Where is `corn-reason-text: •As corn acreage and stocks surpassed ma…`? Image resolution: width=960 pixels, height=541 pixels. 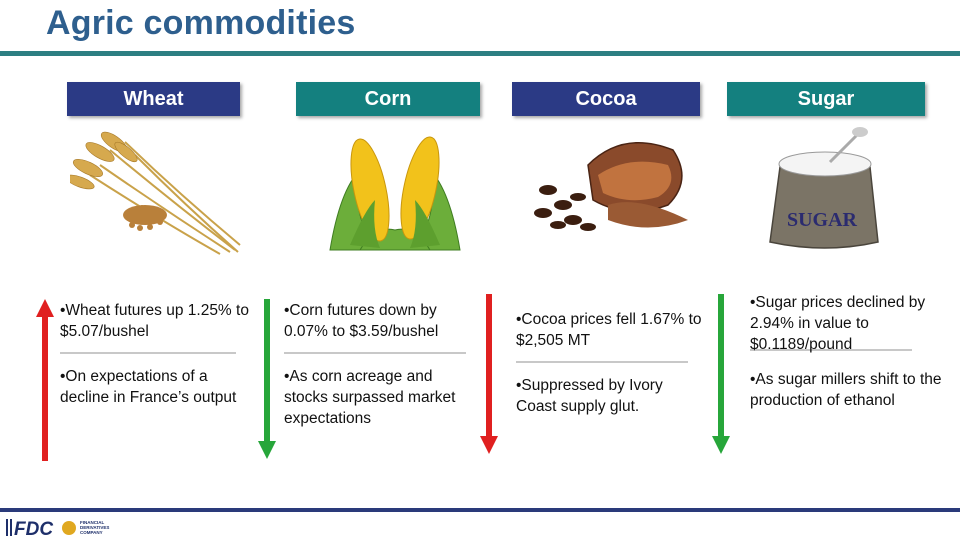
corn-reason-text: •As corn acreage and stocks surpassed ma… is located at coordinates (370, 397).